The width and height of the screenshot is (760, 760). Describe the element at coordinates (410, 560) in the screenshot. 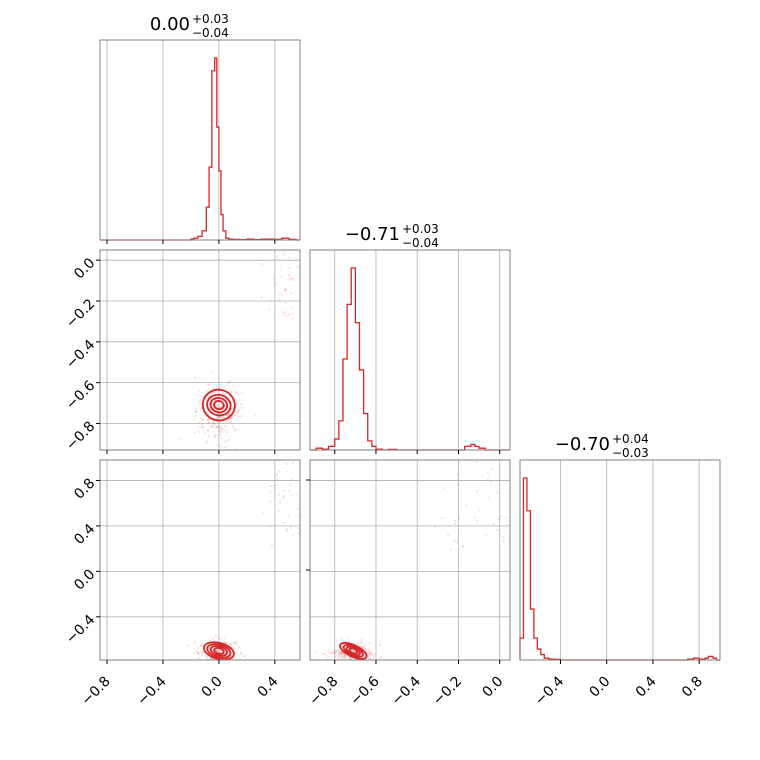

I see `scatter-2-1-frame` at that location.